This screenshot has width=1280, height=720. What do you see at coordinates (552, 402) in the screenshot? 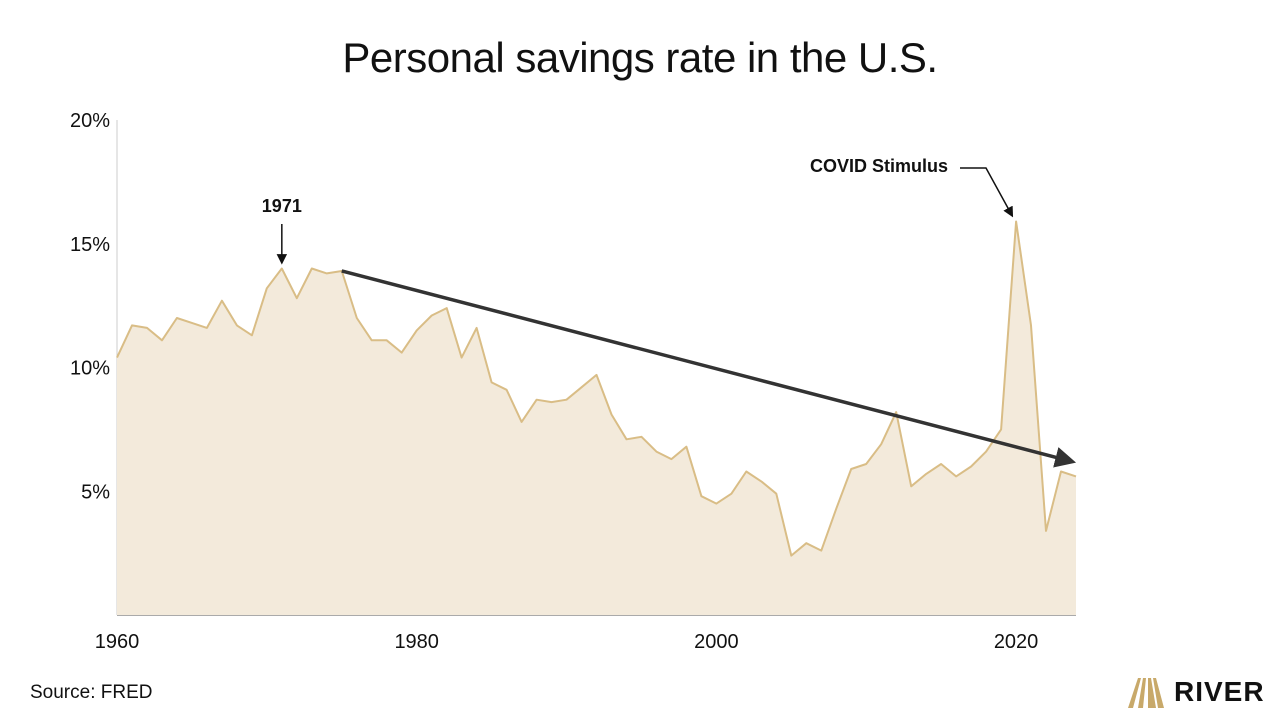
I see `data-point-1989` at bounding box center [552, 402].